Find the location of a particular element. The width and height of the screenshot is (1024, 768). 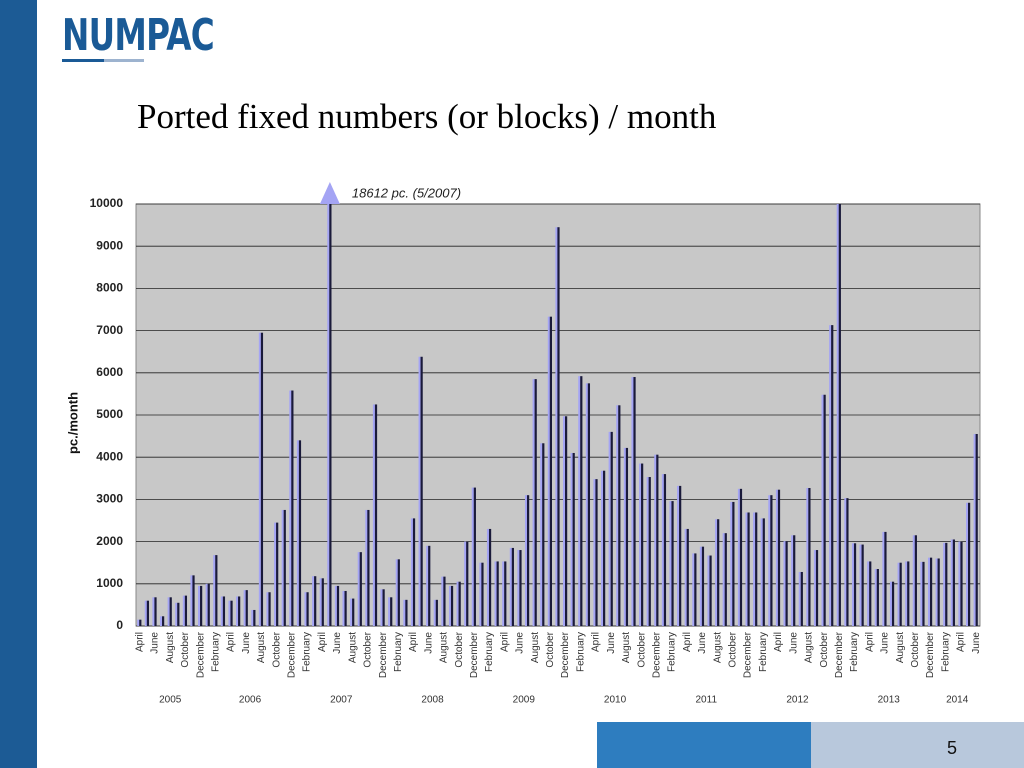

page-number: 5 is located at coordinates (952, 748).